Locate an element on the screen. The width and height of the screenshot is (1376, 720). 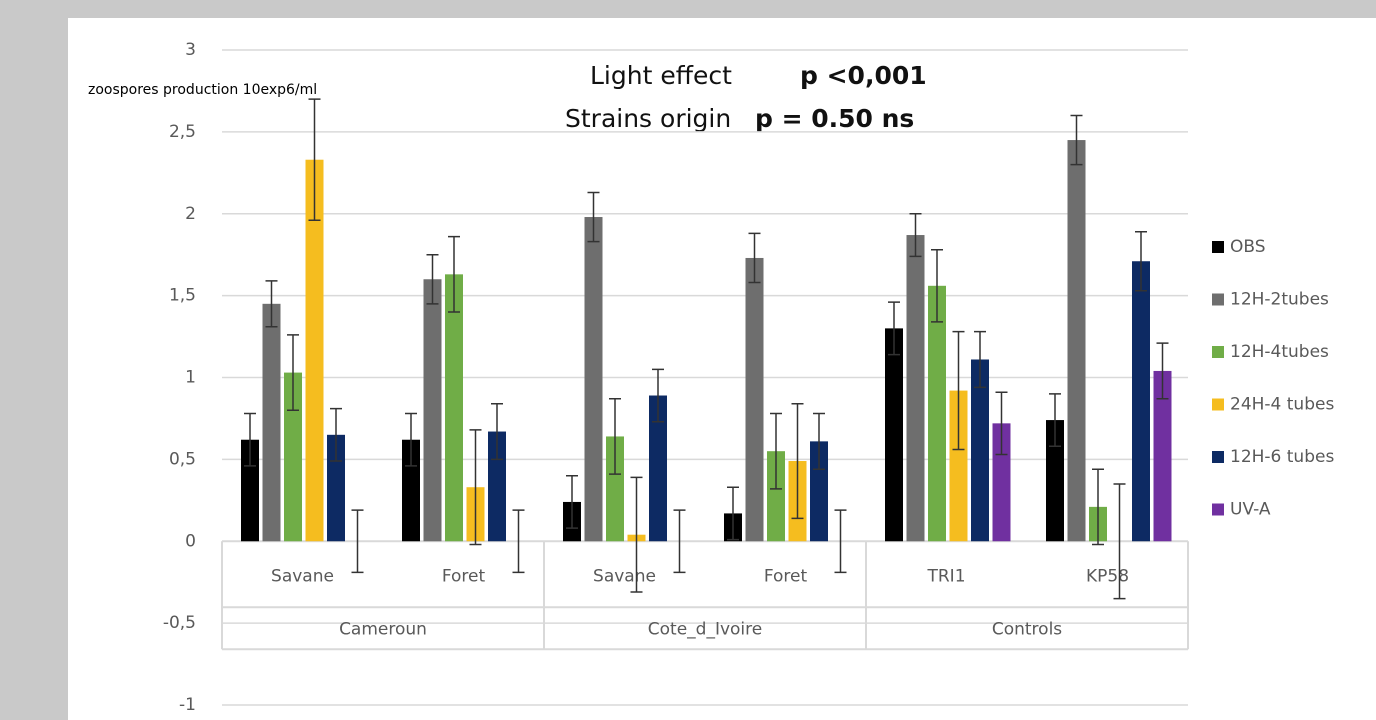
y-tick-label: 0 is located at coordinates (190, 541).